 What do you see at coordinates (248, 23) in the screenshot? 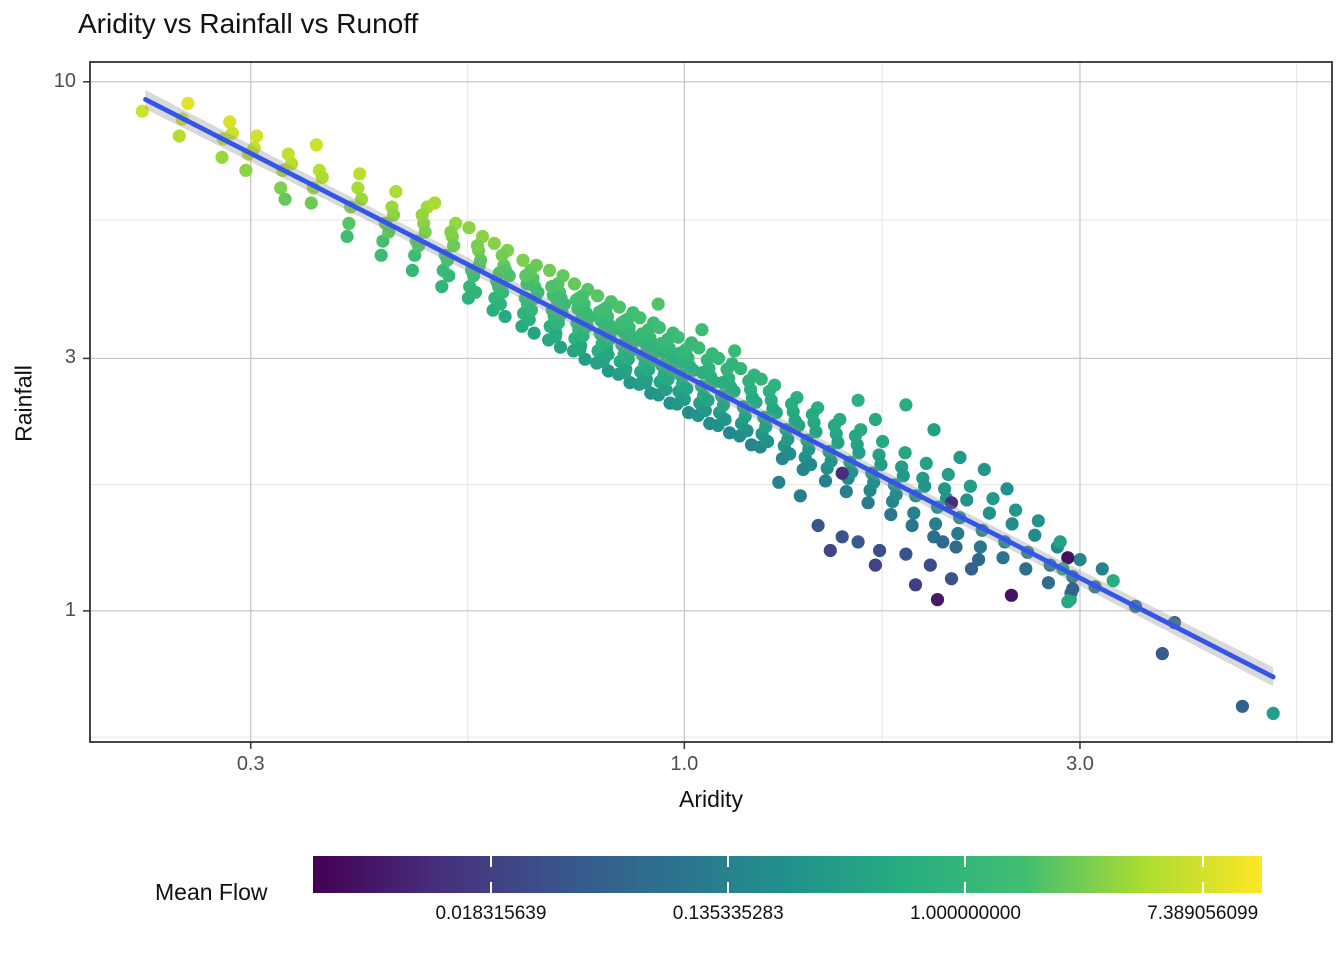
I see `chart-title: Aridity vs Rainfall vs Runoff` at bounding box center [248, 23].